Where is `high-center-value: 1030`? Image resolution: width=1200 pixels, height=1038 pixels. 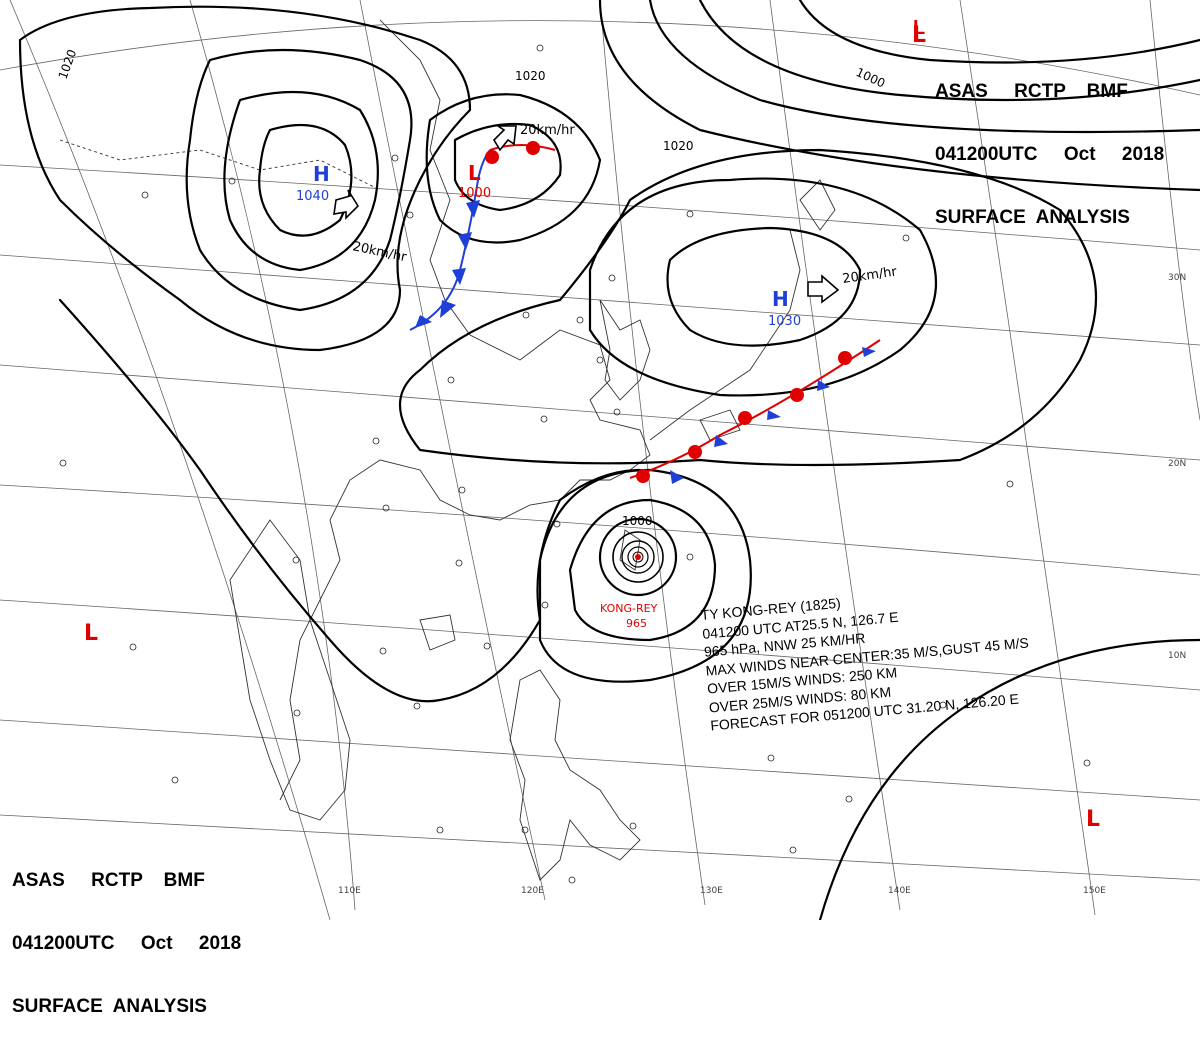 high-center-value: 1030 is located at coordinates (784, 321).